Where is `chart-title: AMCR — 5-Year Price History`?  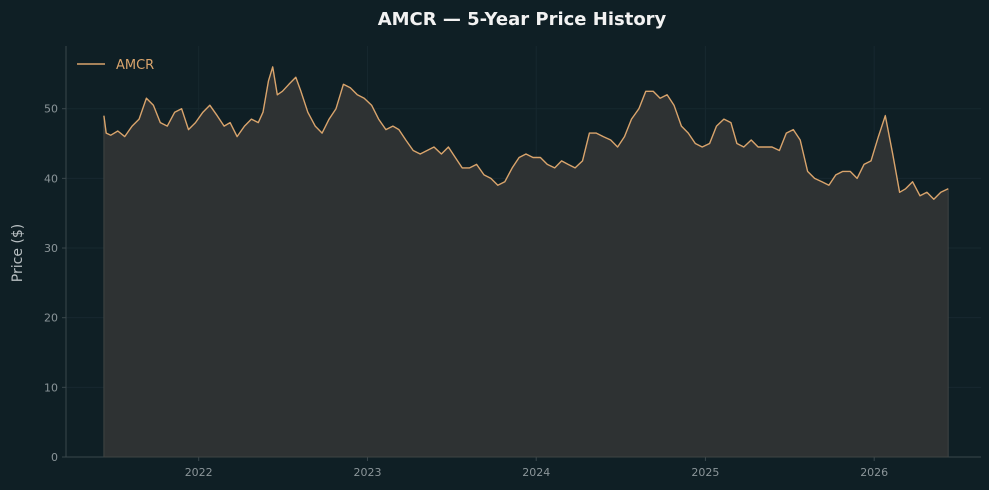 chart-title: AMCR — 5-Year Price History is located at coordinates (522, 19).